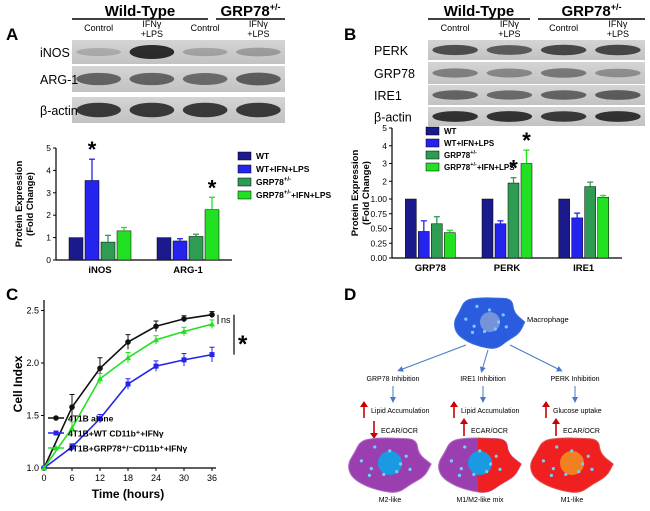 The width and height of the screenshot is (650, 511). Describe the element at coordinates (469, 143) in the screenshot. I see `legend-label: WT+IFN+LPS` at that location.